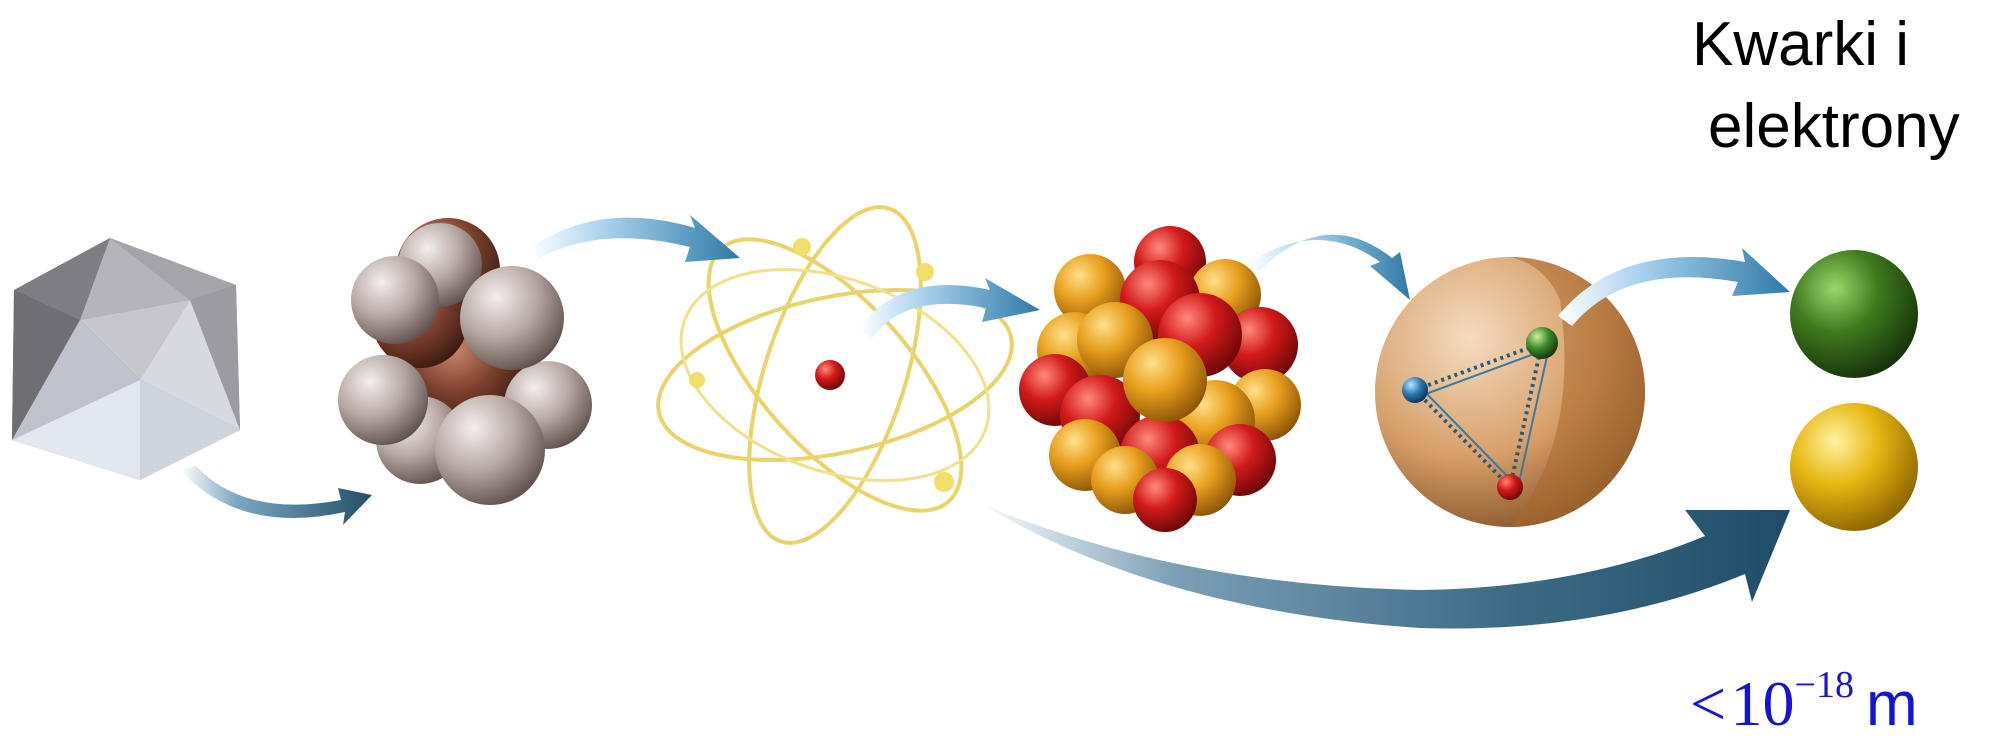 This screenshot has width=1999, height=745. Describe the element at coordinates (1854, 467) in the screenshot. I see `electron-sphere` at that location.